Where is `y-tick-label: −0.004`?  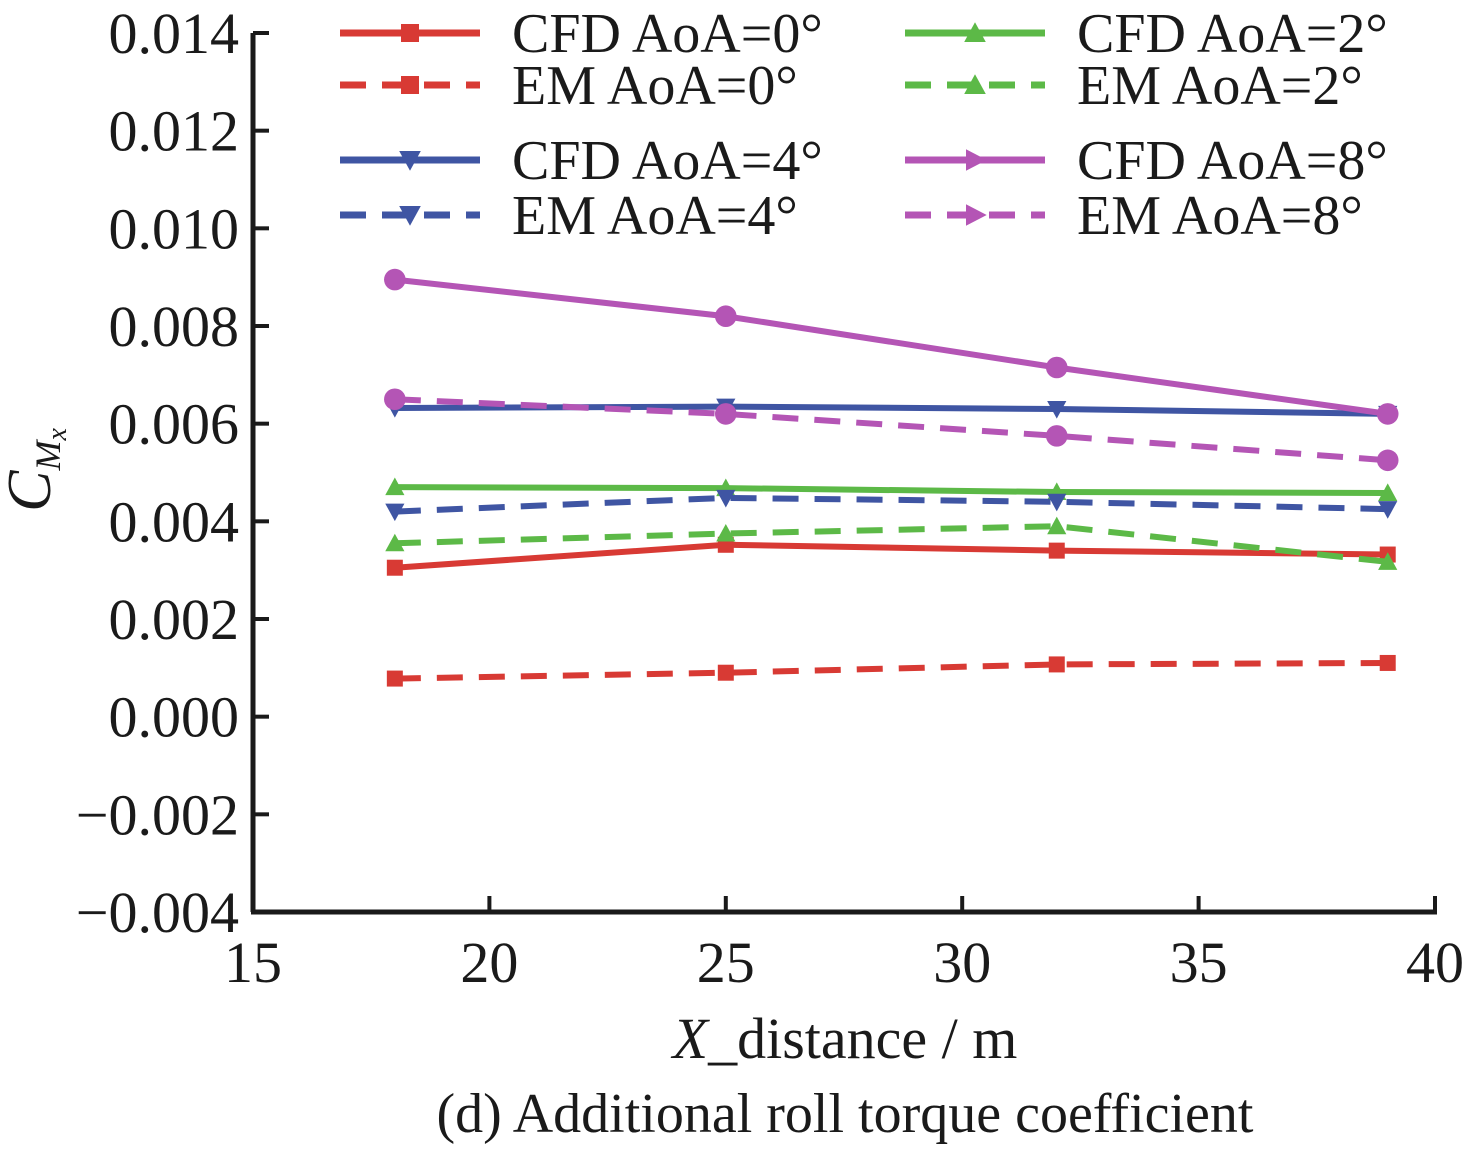
y-tick-label: −0.004 is located at coordinates (157, 912).